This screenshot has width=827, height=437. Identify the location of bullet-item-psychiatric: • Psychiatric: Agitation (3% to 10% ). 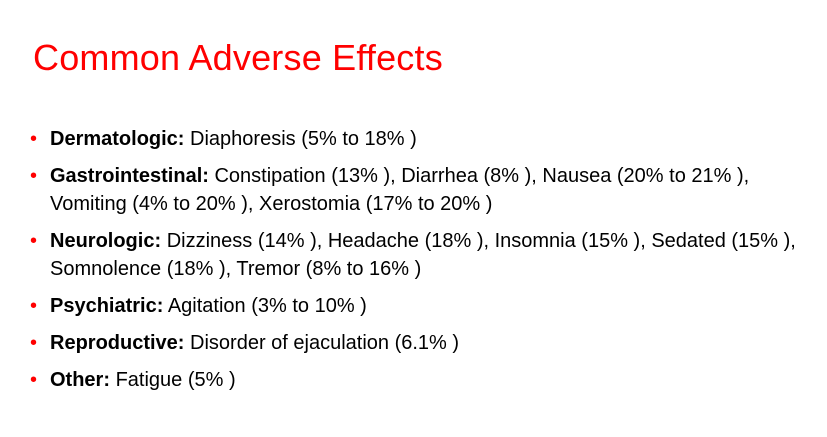
(420, 306).